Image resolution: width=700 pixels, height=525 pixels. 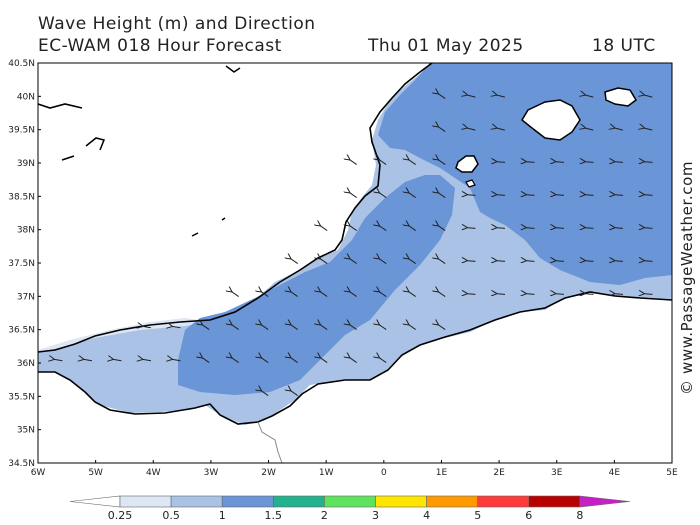 What do you see at coordinates (557, 473) in the screenshot?
I see `lon-label: 3E` at bounding box center [557, 473].